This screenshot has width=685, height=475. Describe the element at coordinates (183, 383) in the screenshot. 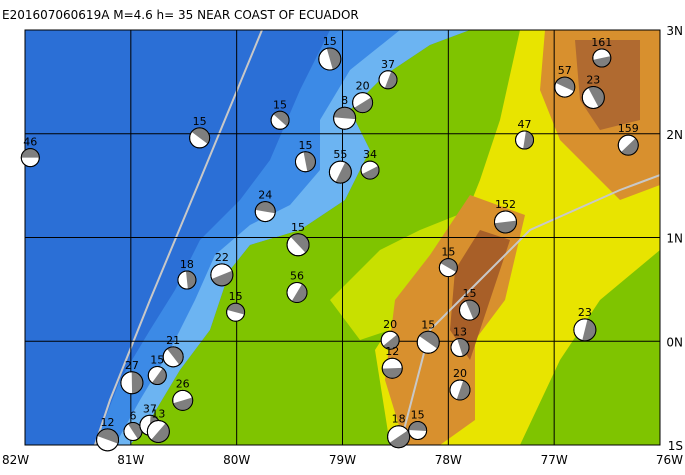

I see `depth-label: 26` at that location.